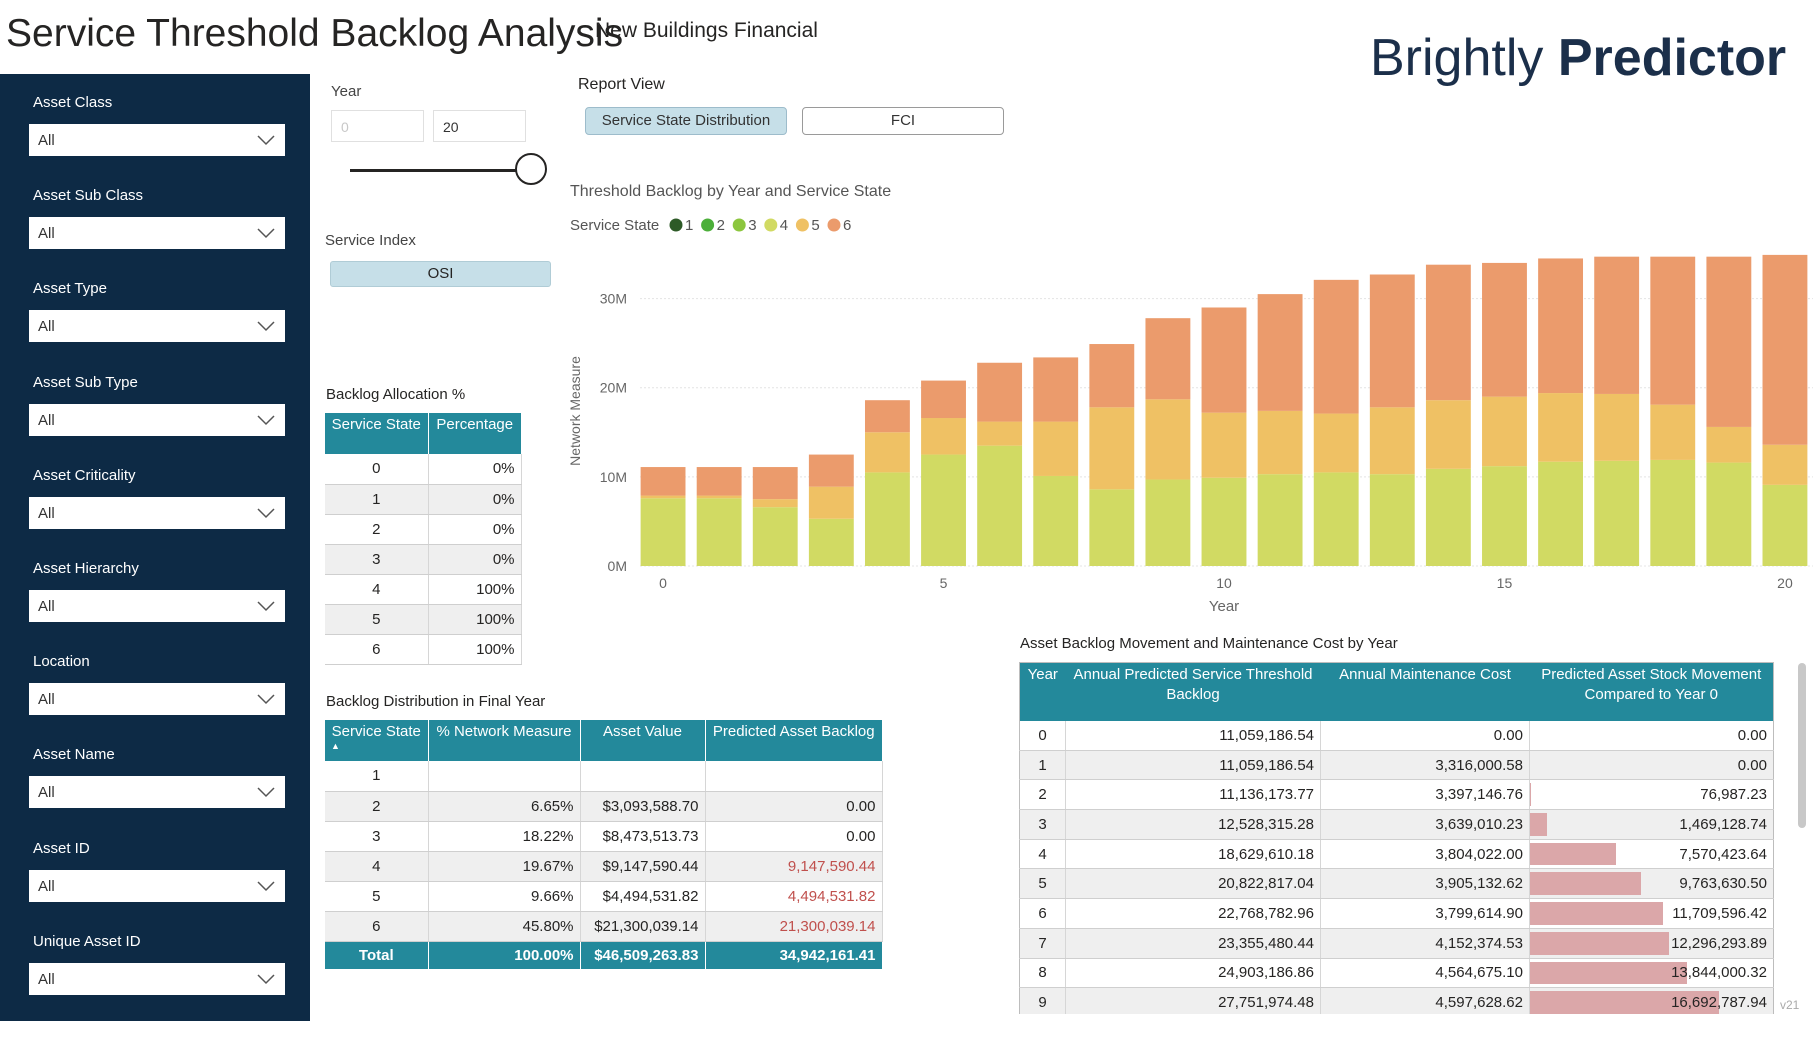 The width and height of the screenshot is (1816, 1041). Describe the element at coordinates (1042, 735) in the screenshot. I see `table-cell: 0` at that location.